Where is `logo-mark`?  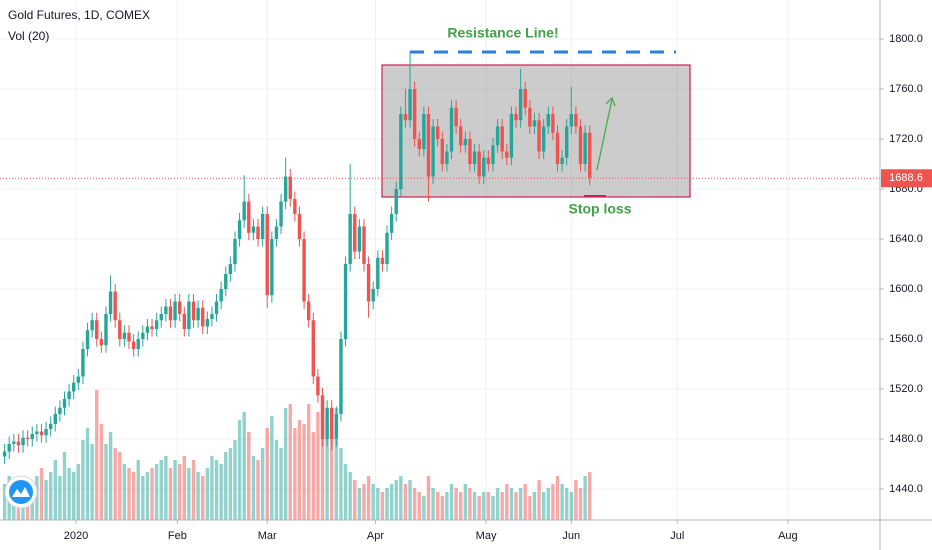 logo-mark is located at coordinates (21, 492).